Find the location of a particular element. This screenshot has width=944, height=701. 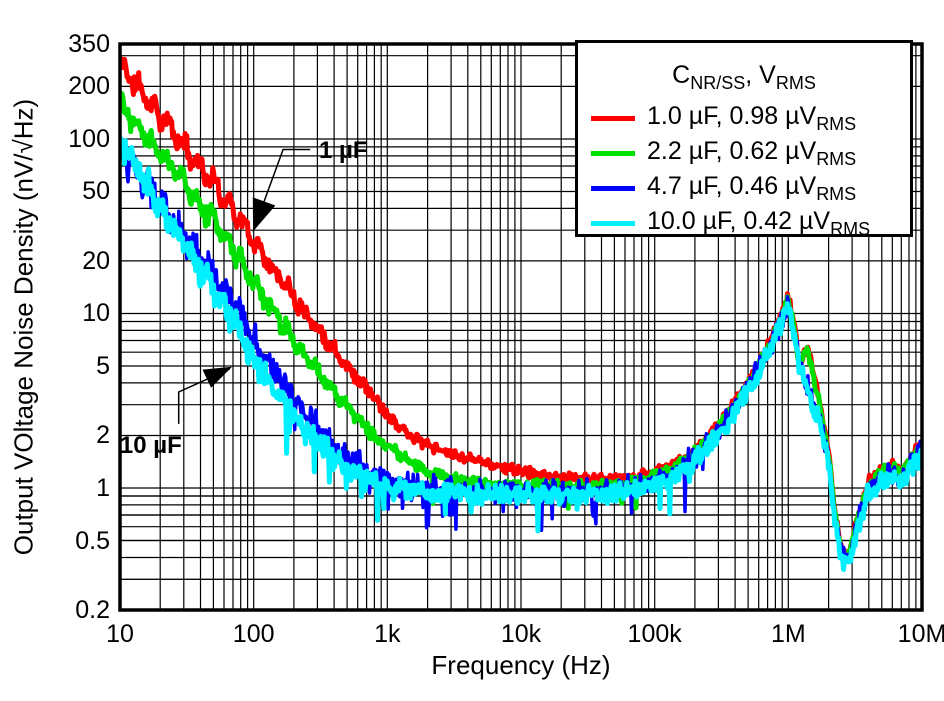

x-tick-label: 10k is located at coordinates (521, 634).